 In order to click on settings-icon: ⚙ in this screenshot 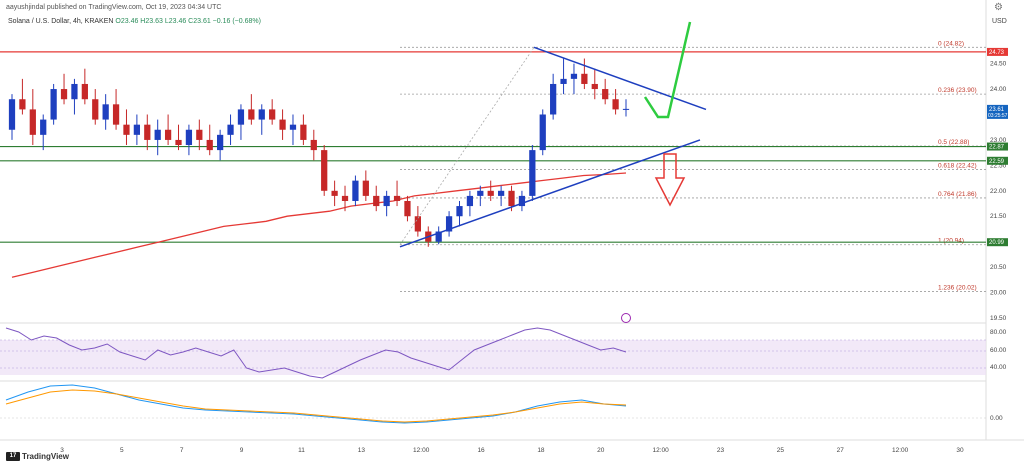, I will do `click(998, 7)`.